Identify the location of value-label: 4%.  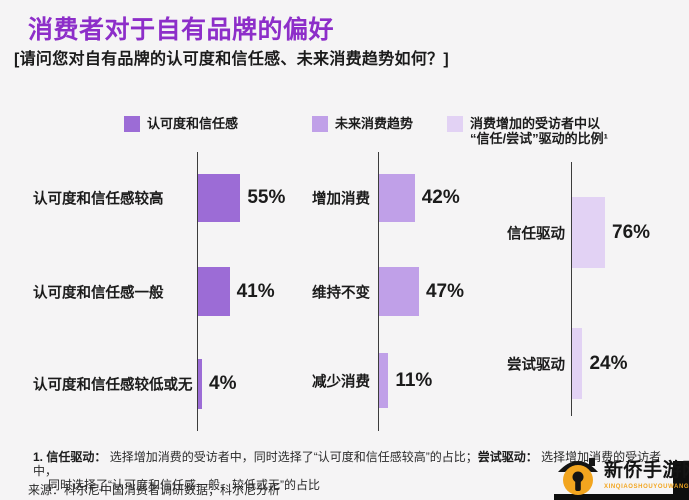
(223, 383).